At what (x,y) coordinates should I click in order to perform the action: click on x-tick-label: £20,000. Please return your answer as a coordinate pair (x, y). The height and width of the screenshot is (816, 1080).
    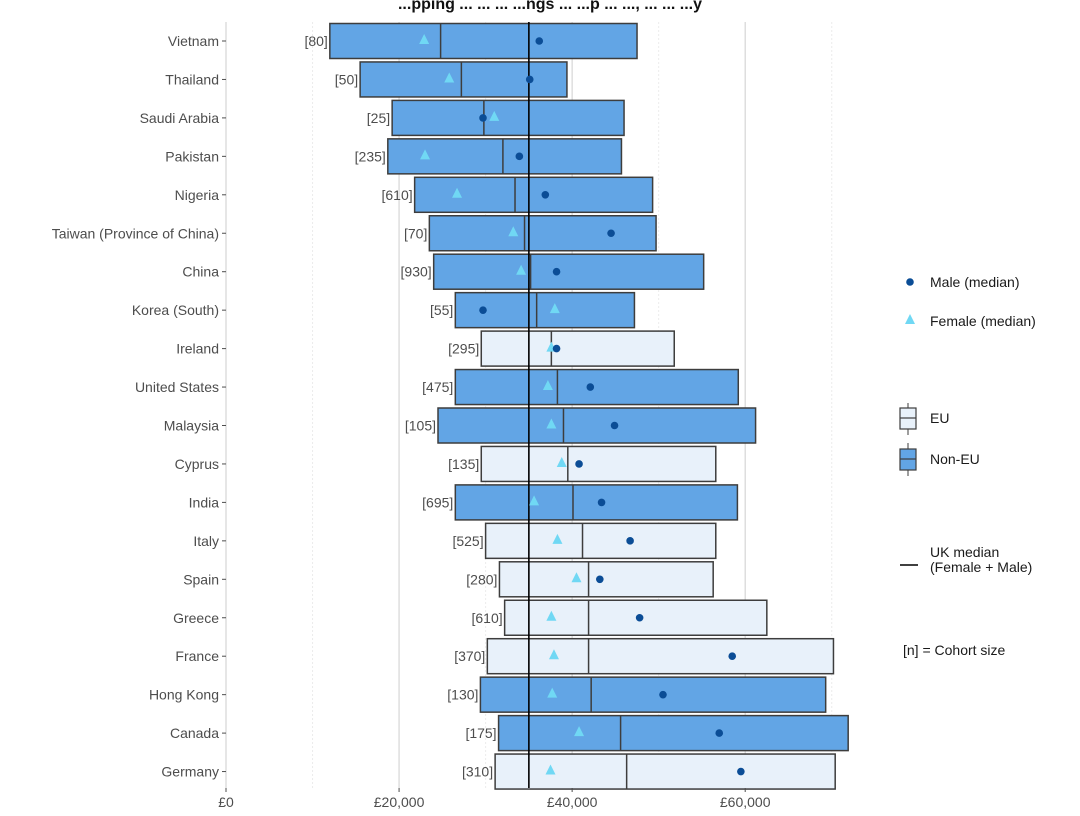
    Looking at the image, I should click on (399, 802).